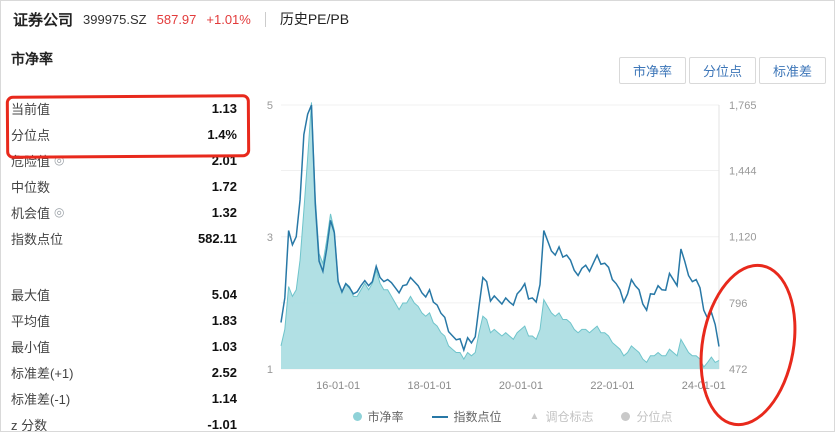 Image resolution: width=835 pixels, height=432 pixels. Describe the element at coordinates (612, 386) in the screenshot. I see `x-axis-tick: 22-01-01` at that location.